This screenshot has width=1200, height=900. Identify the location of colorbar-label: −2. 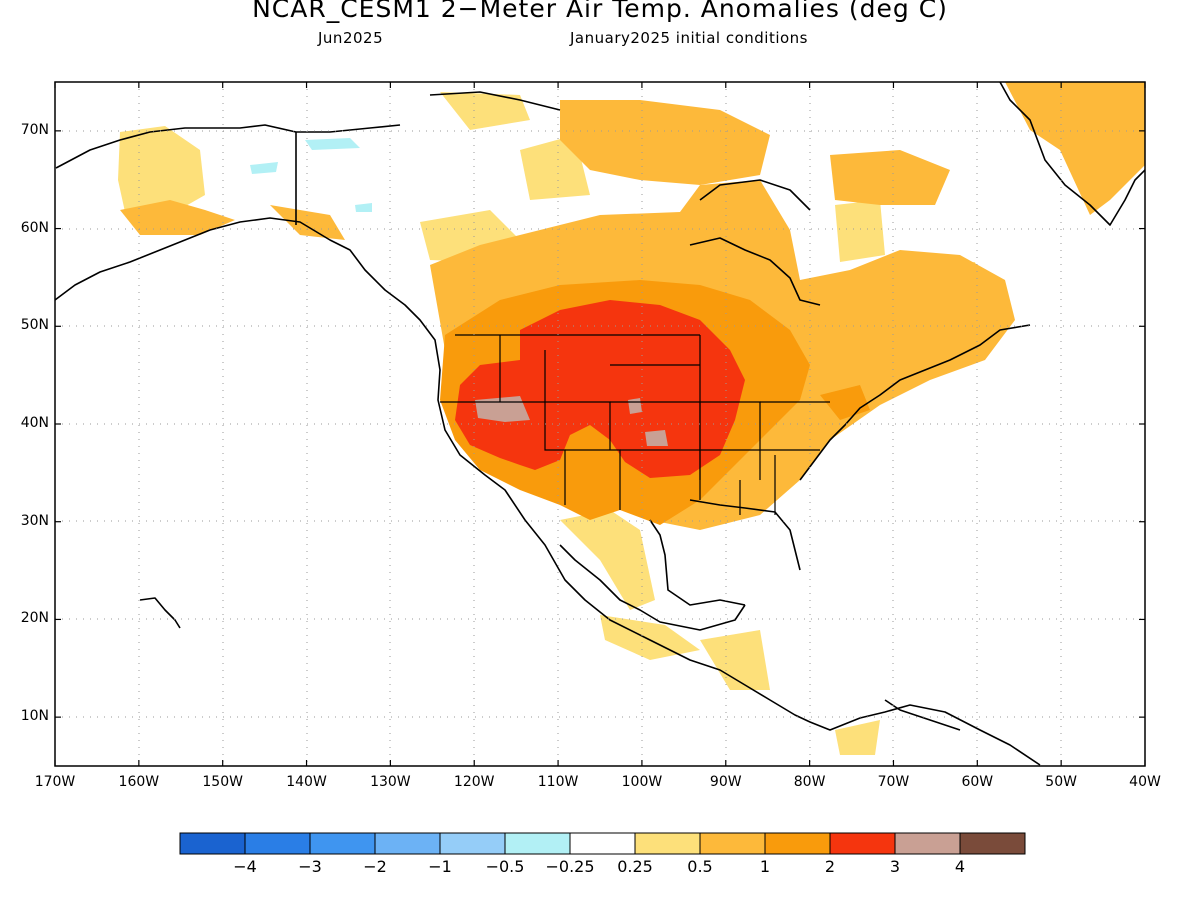
(375, 866).